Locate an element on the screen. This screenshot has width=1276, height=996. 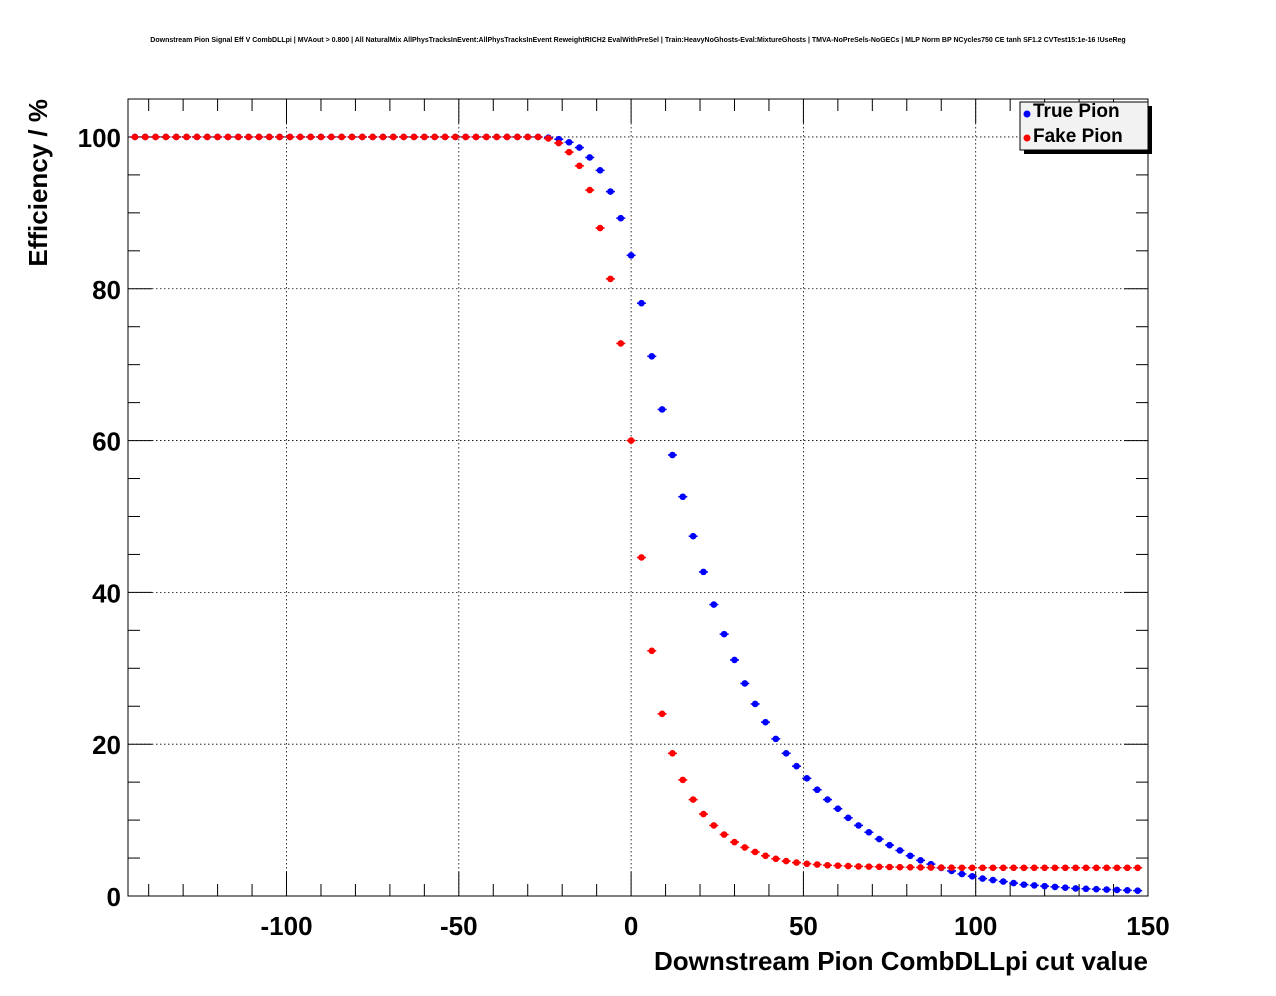
x-tick-label: 0 is located at coordinates (631, 926).